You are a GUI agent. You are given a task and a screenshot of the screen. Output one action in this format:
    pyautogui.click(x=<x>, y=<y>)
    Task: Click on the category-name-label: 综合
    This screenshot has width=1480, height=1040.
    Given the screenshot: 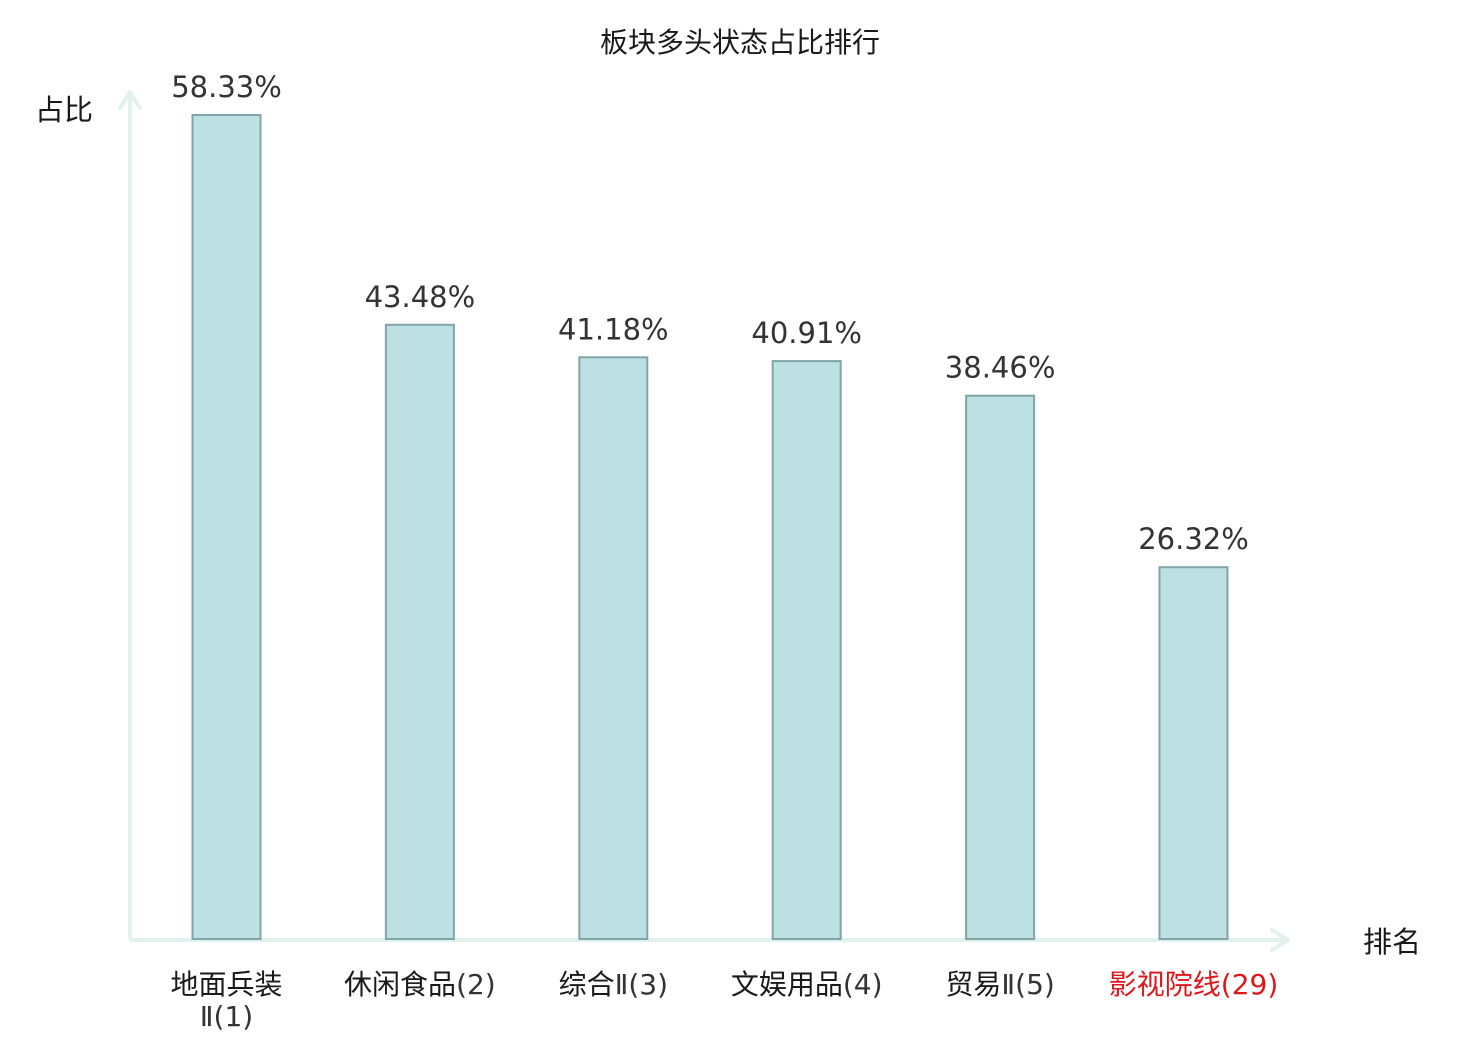 What is the action you would take?
    pyautogui.click(x=587, y=984)
    